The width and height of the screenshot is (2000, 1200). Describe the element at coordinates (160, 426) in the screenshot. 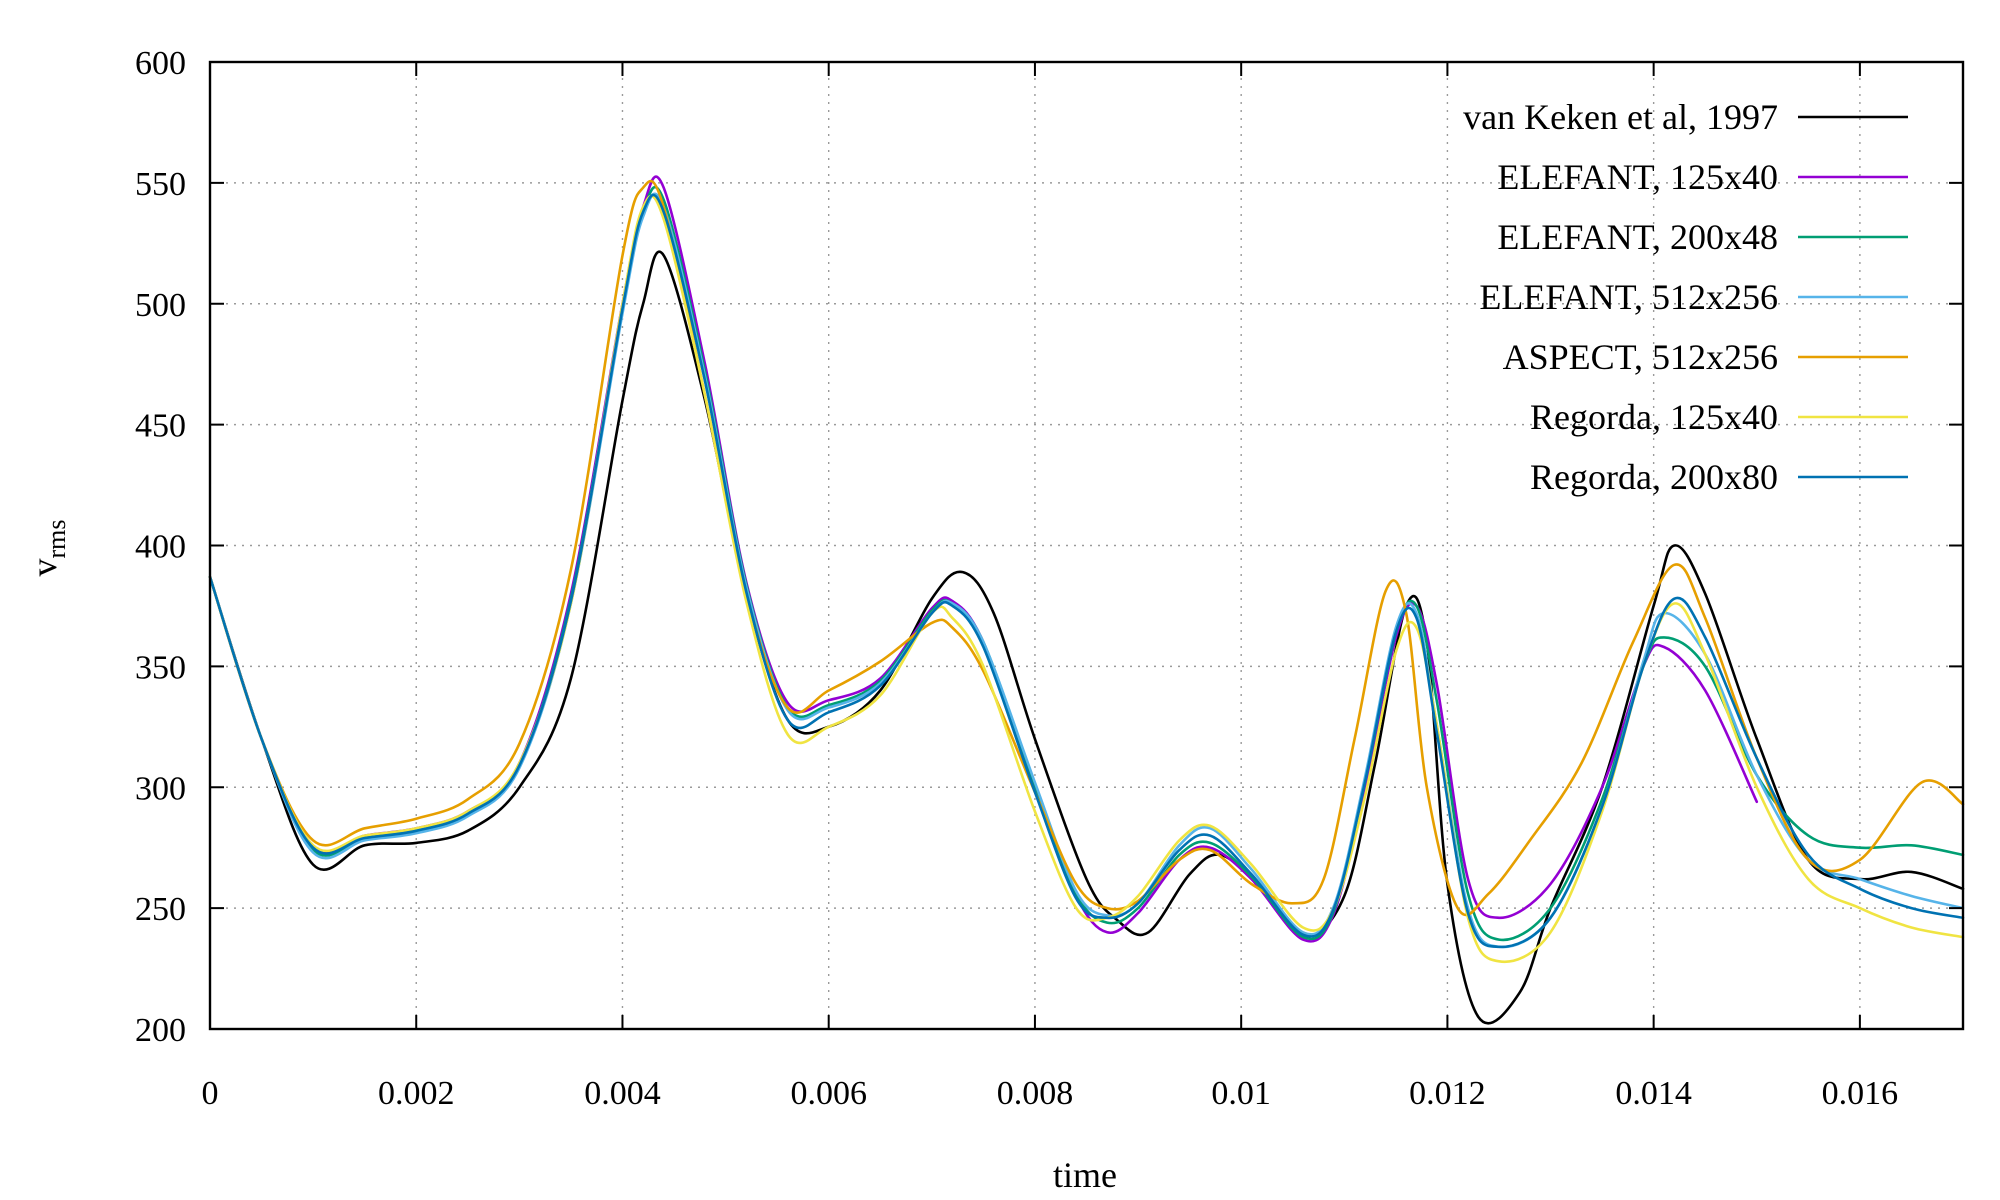

I see `y-tick-label: 450` at that location.